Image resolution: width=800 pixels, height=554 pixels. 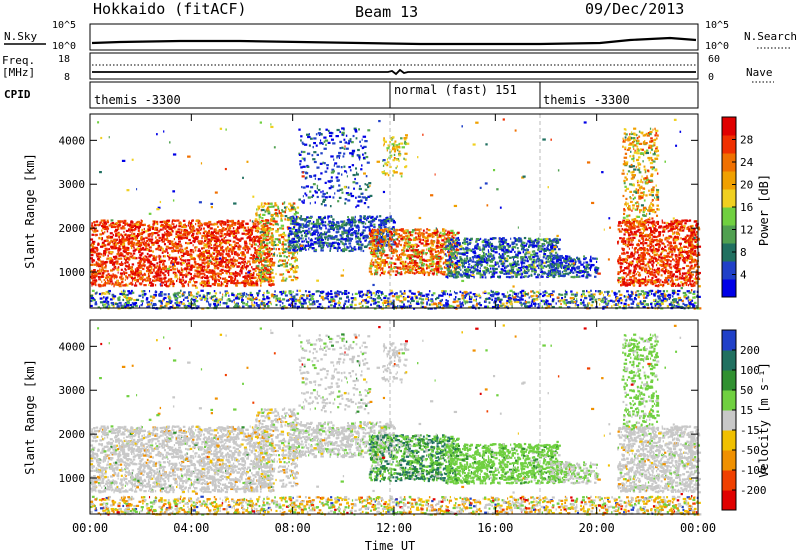 What do you see at coordinates (386, 12) in the screenshot?
I see `beam-title: Beam 13` at bounding box center [386, 12].